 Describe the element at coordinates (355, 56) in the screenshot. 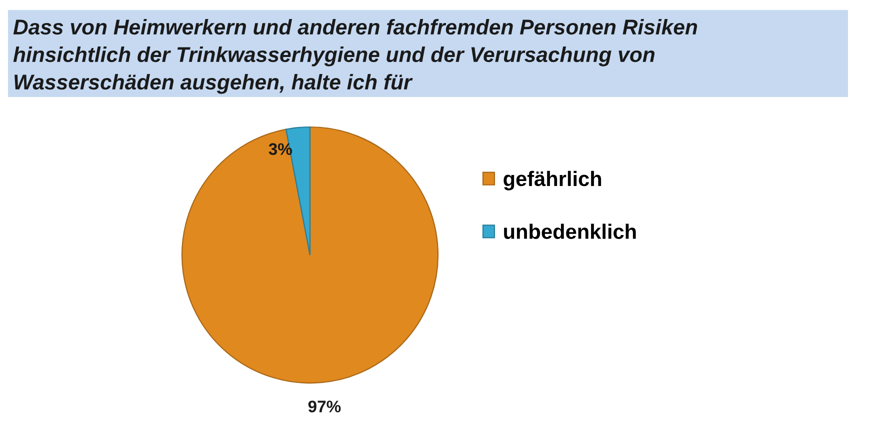

I see `chart-title: Dass von Heimwerkern und anderen fachfremden Personen Risiken hinsichtlich der Trinkwasserhygiene und der Verursachung von Wasserschäden ausgehen, halte ich für` at that location.